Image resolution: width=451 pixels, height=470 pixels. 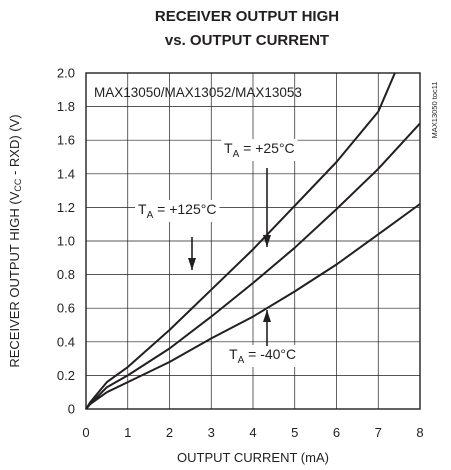 I want to click on x-tick-label: 0, so click(x=85, y=432).